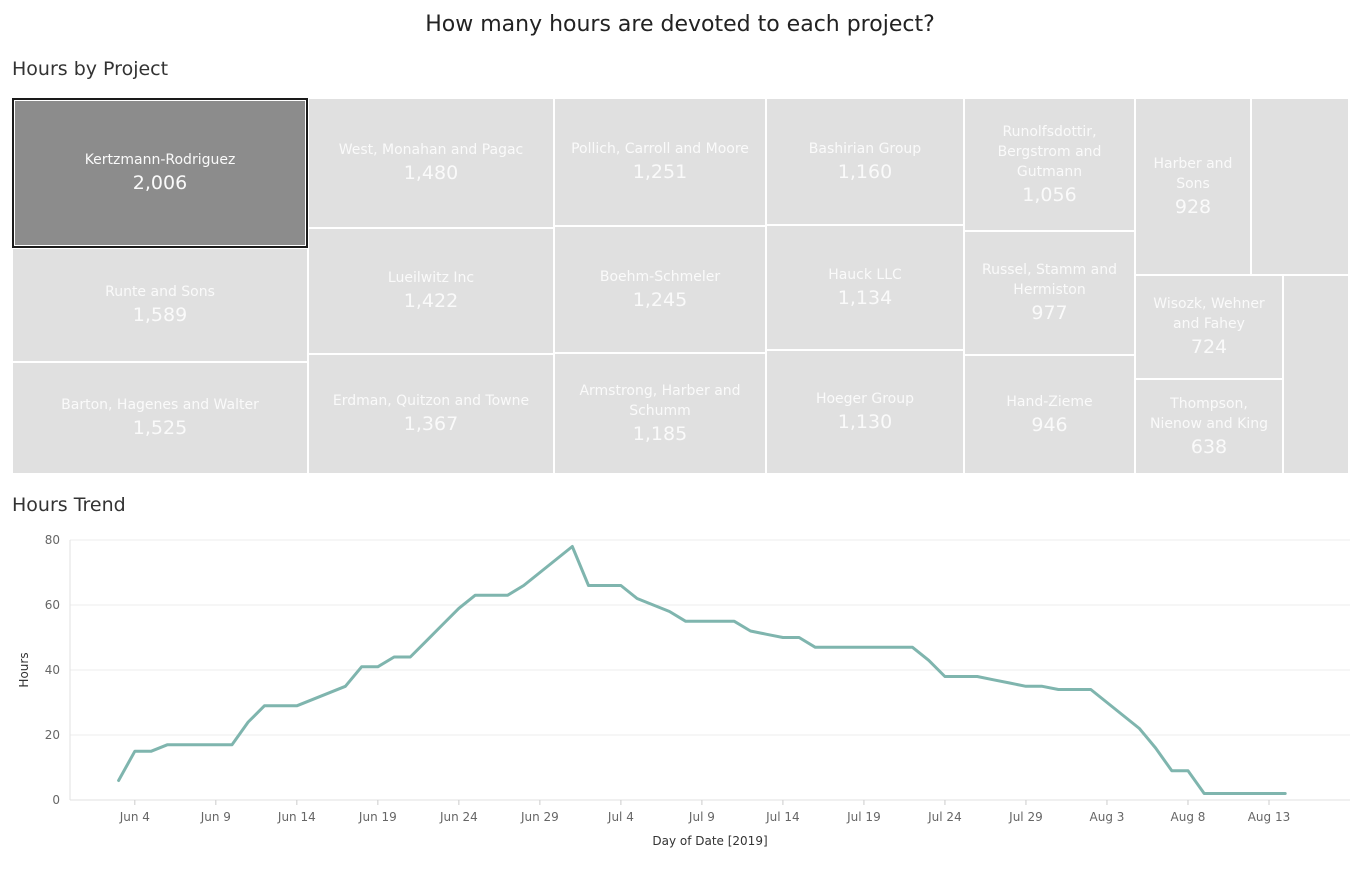 The width and height of the screenshot is (1356, 877). I want to click on treemap-tile: Thompson, Nienow and King 638, so click(1209, 426).